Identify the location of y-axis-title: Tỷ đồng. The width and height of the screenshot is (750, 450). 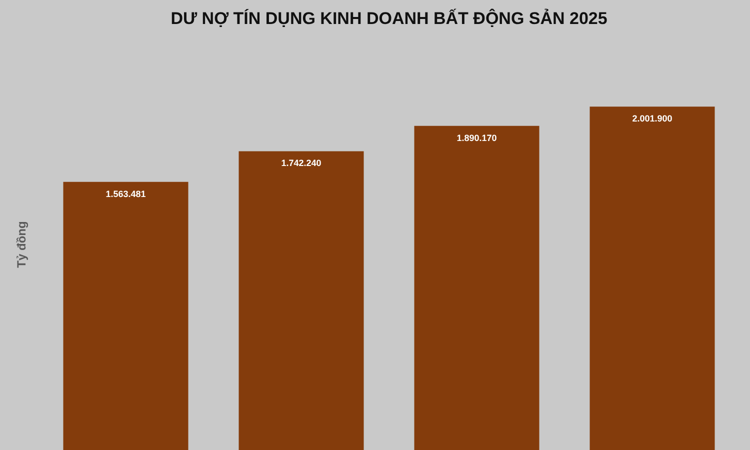
(21, 244).